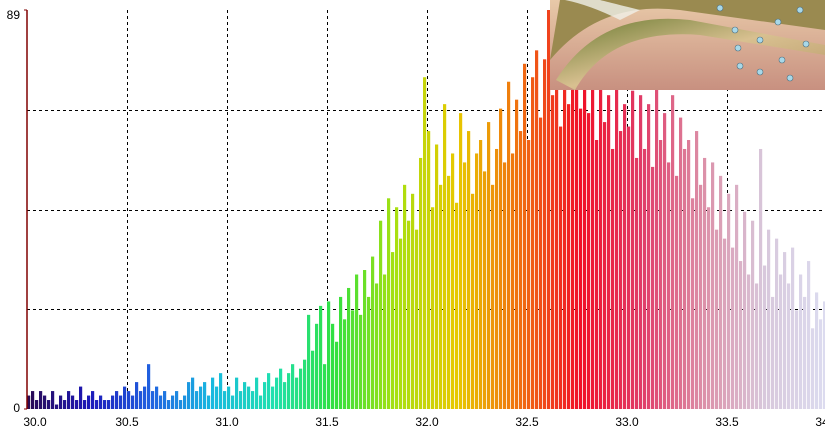 This screenshot has width=825, height=434. What do you see at coordinates (627, 422) in the screenshot?
I see `x-tick-label: 33.0` at bounding box center [627, 422].